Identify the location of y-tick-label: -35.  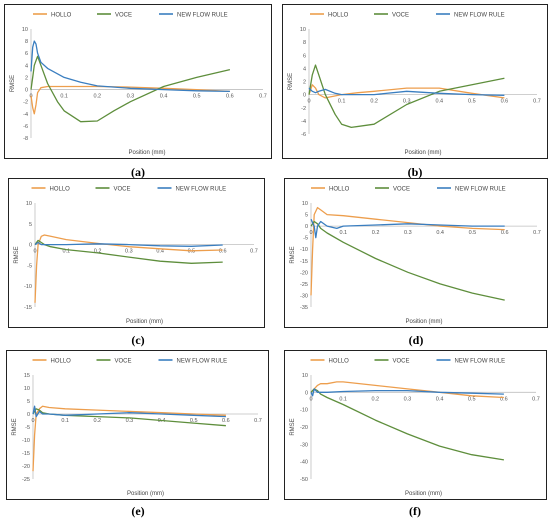
(304, 308).